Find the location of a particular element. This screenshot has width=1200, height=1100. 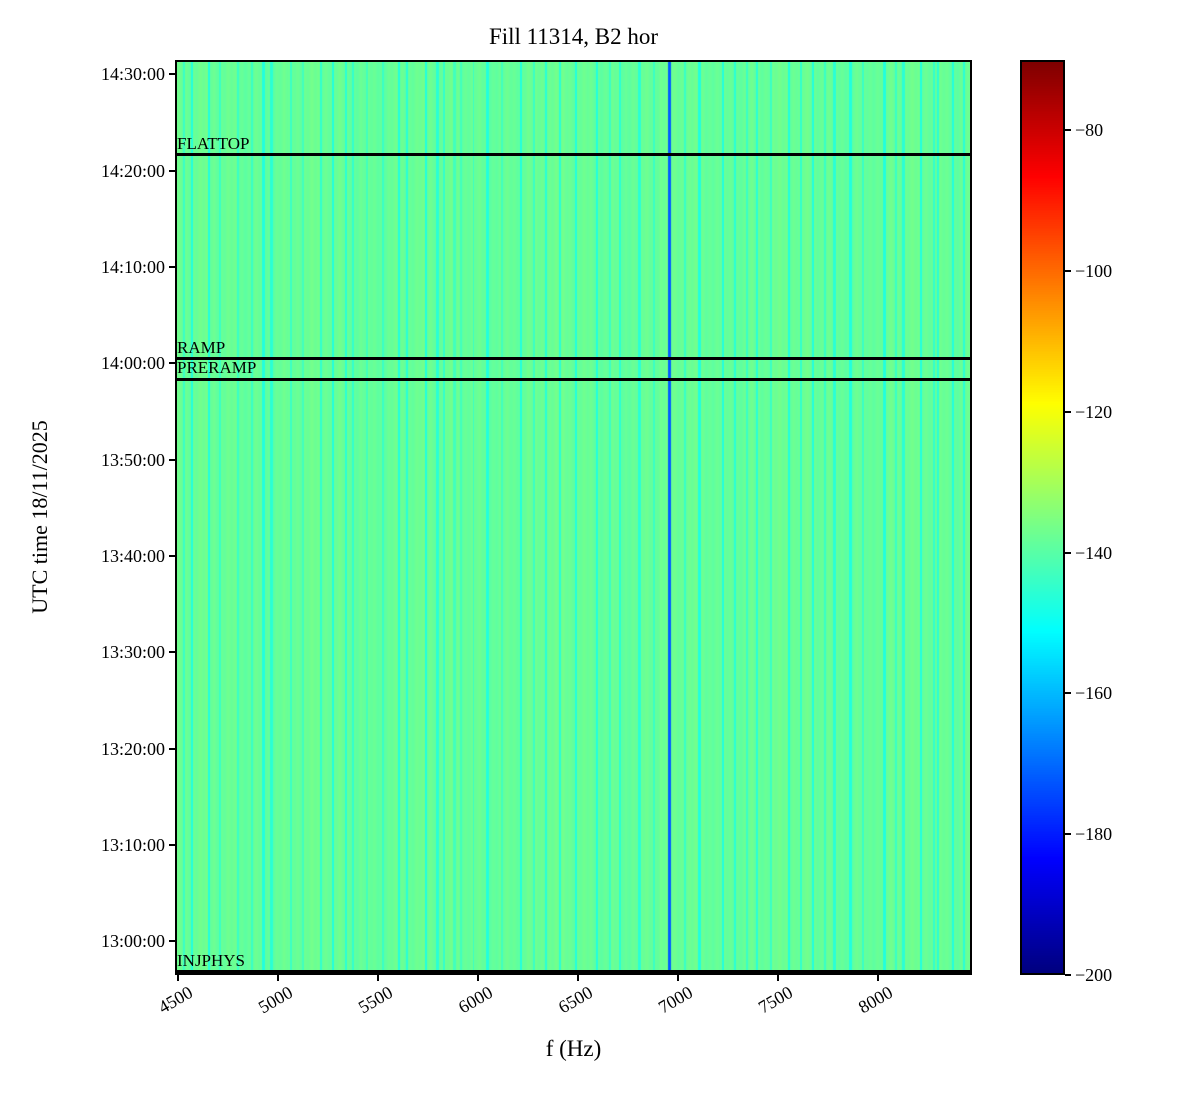

y-tick-label: 13:50:00 is located at coordinates (132, 459).